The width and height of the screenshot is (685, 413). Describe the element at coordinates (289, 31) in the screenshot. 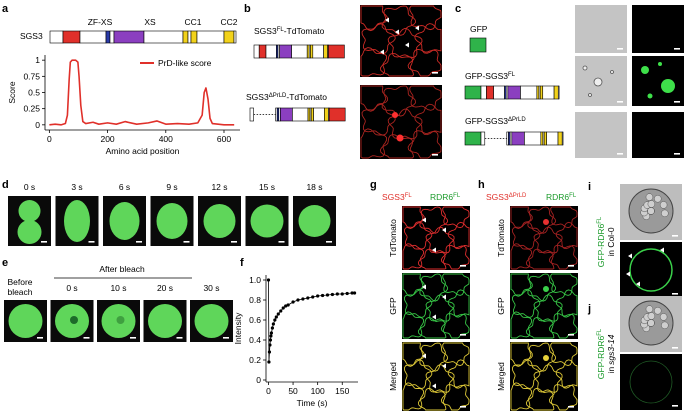

I see `construct-label: SGS3FL-TdTomato` at that location.